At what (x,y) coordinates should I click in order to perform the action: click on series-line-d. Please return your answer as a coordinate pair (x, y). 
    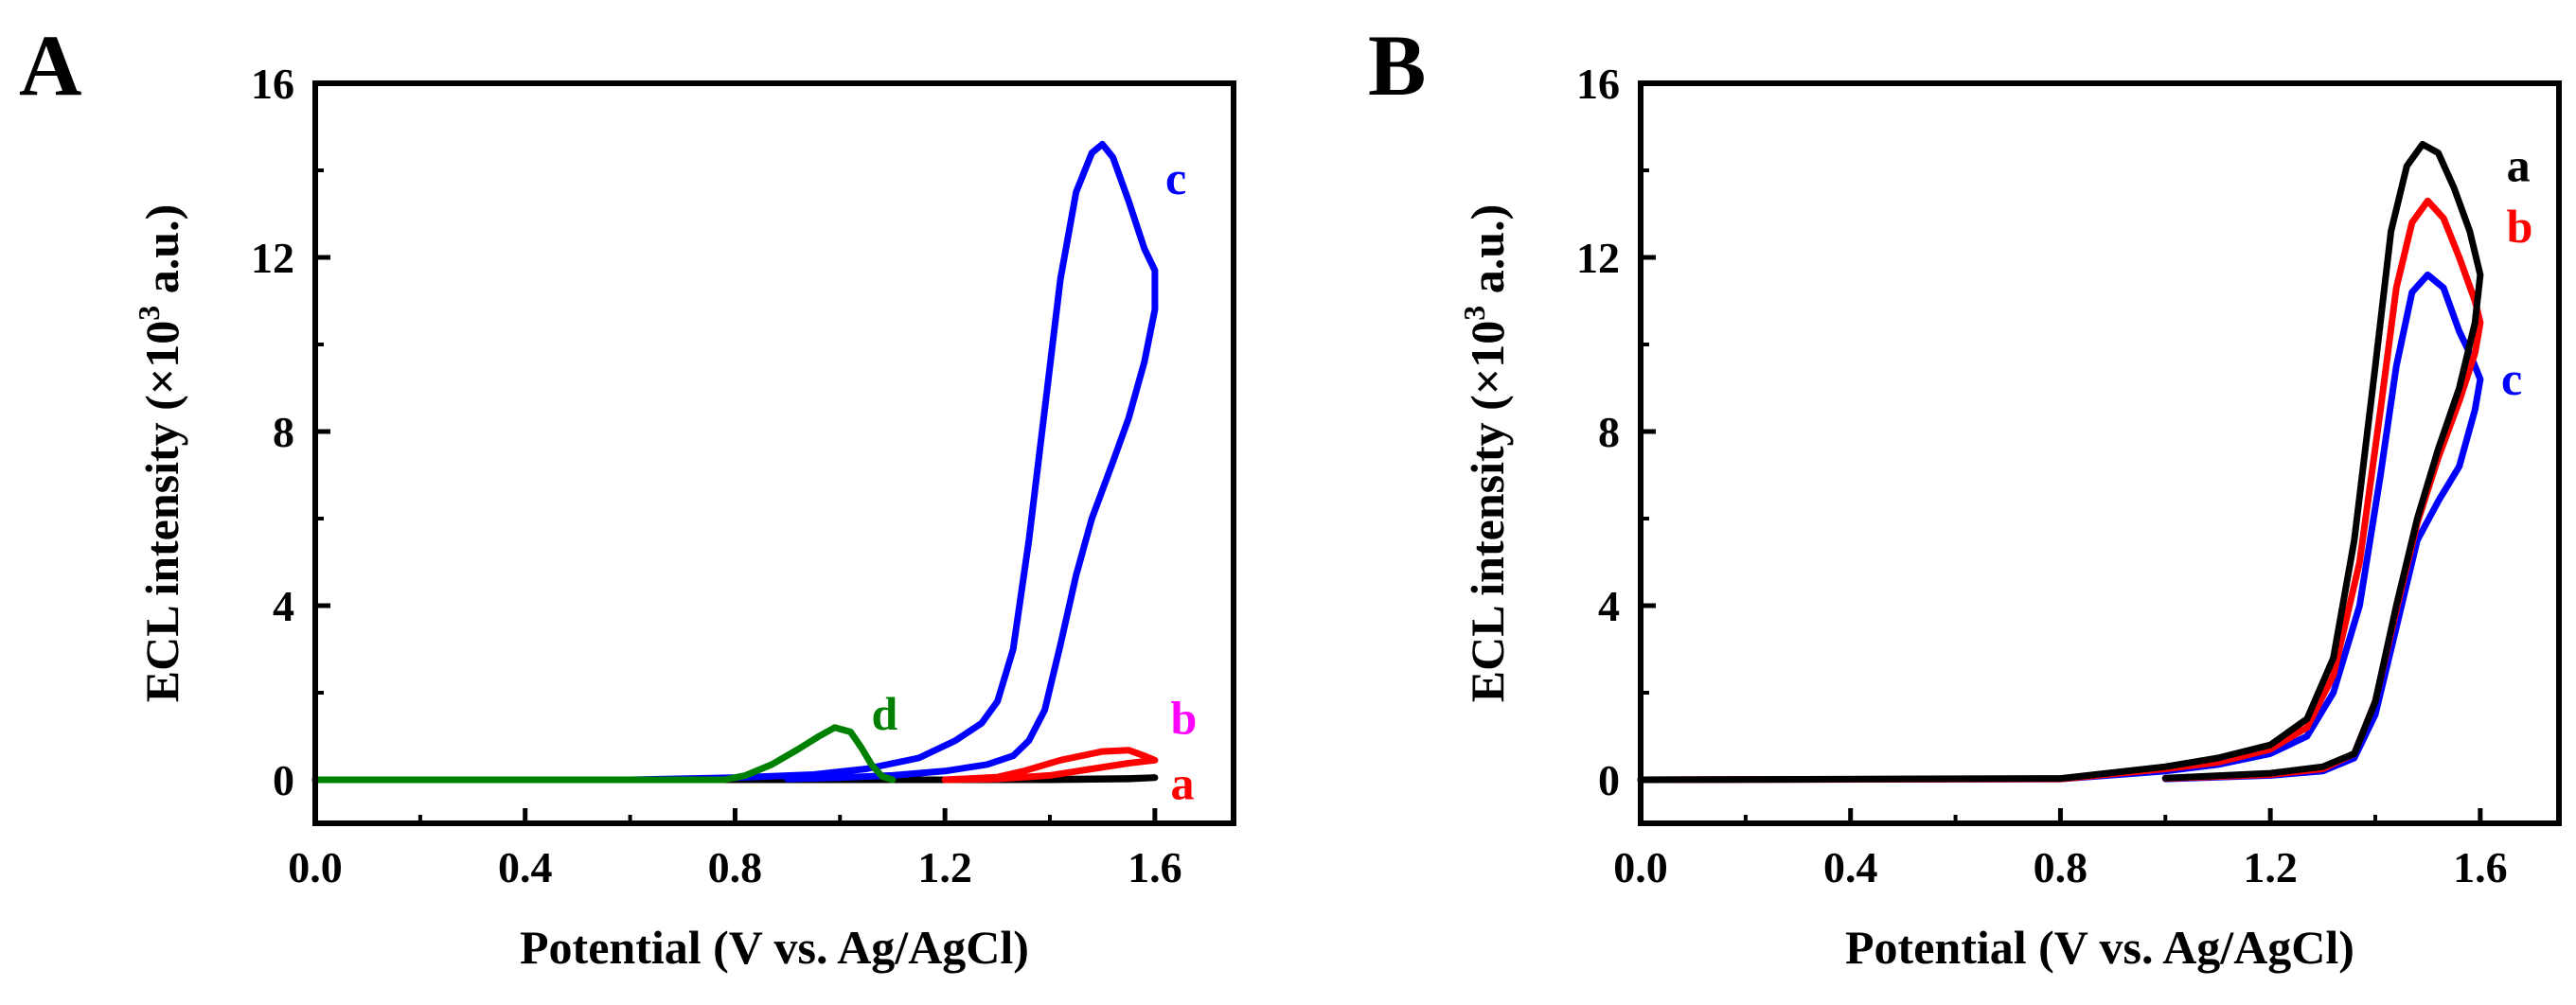
    Looking at the image, I should click on (604, 754).